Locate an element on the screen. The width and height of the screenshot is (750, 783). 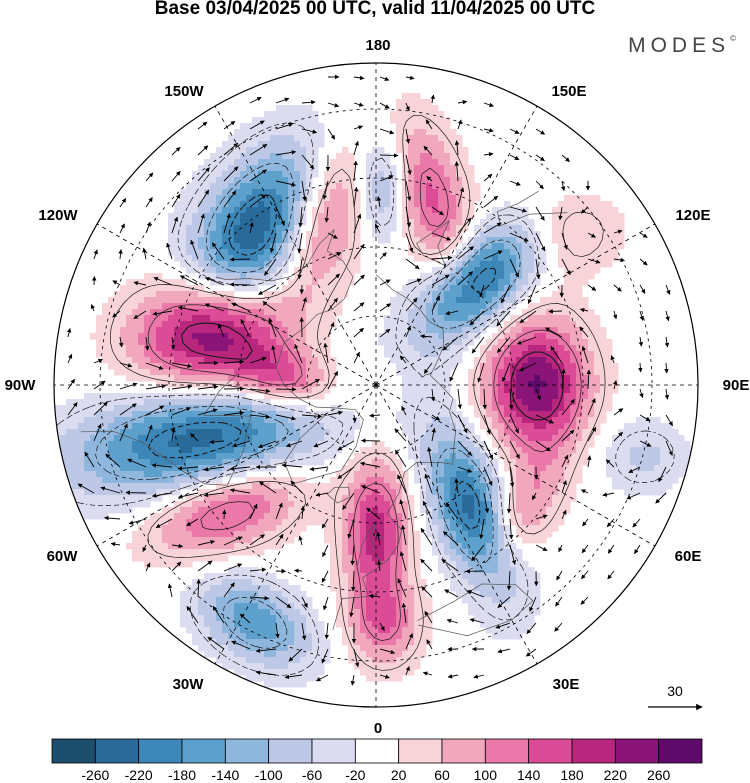
label-60e: 60E is located at coordinates (688, 556).